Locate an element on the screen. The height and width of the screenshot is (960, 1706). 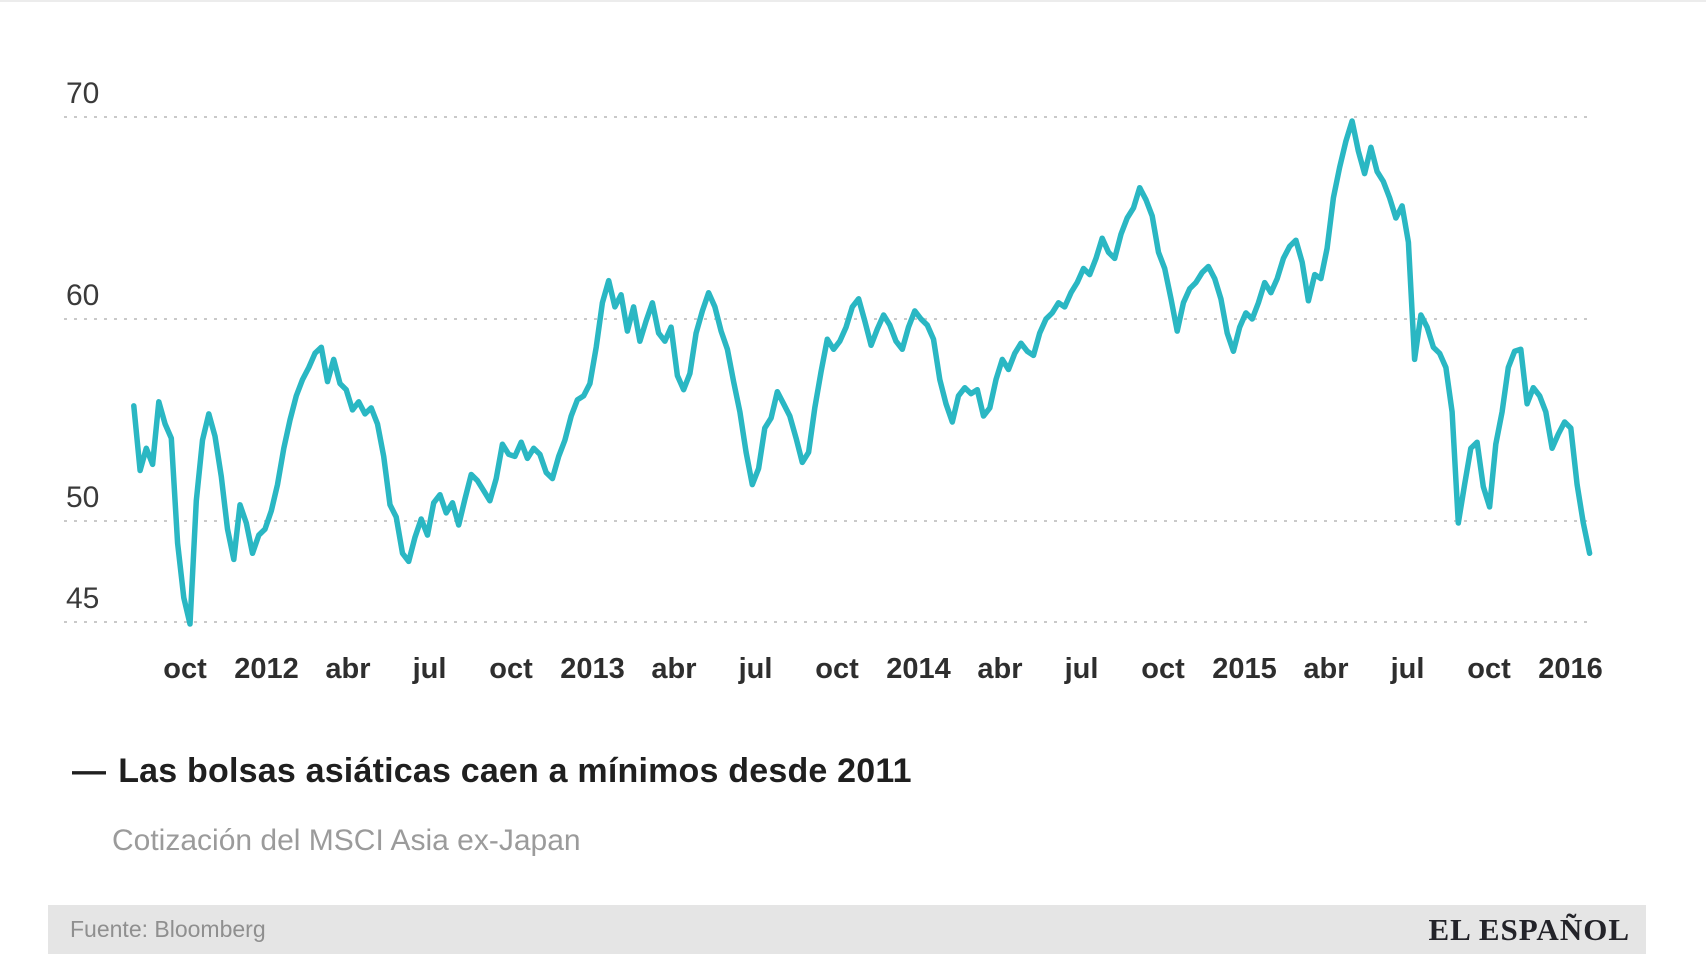
y-axis-label: 50 is located at coordinates (82, 497).